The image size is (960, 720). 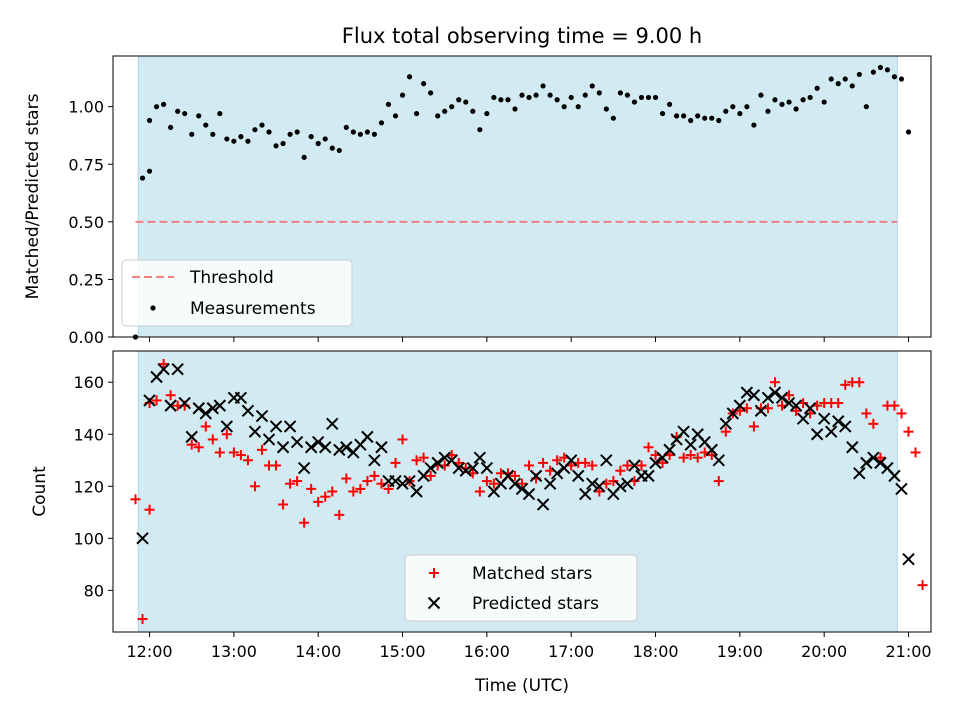 What do you see at coordinates (521, 588) in the screenshot?
I see `legend-box` at bounding box center [521, 588].